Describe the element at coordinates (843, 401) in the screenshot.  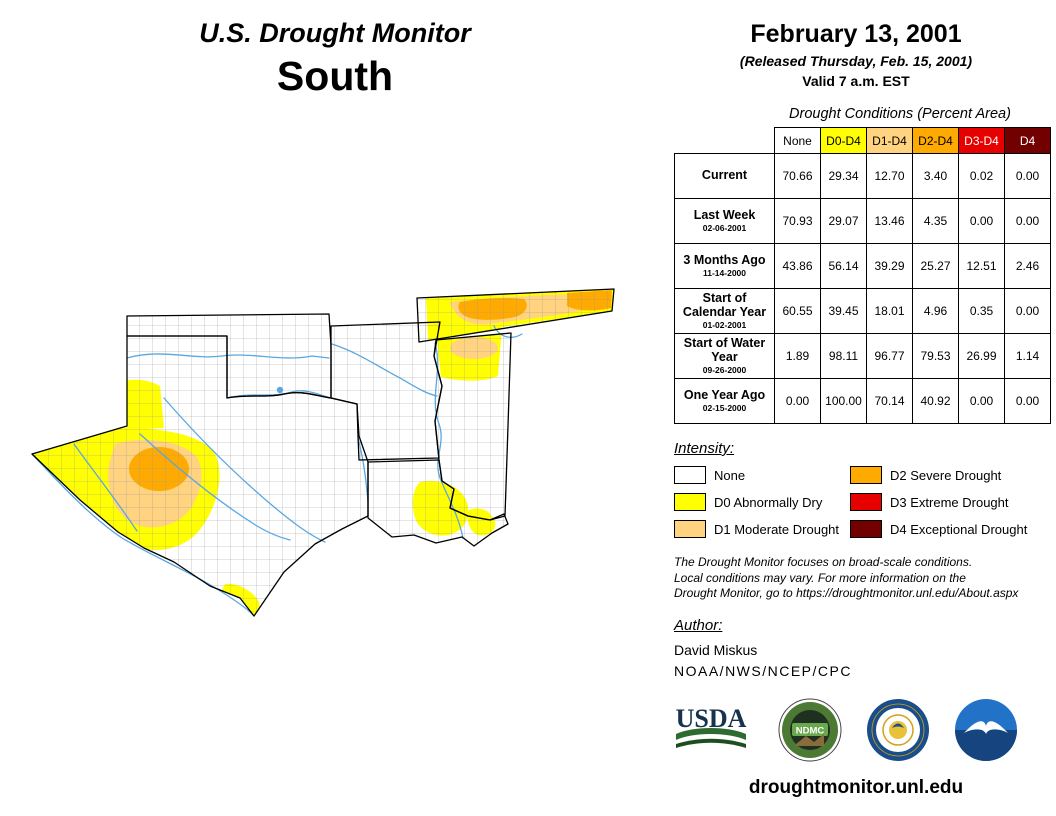
I see `cell-value: 100.00` at that location.